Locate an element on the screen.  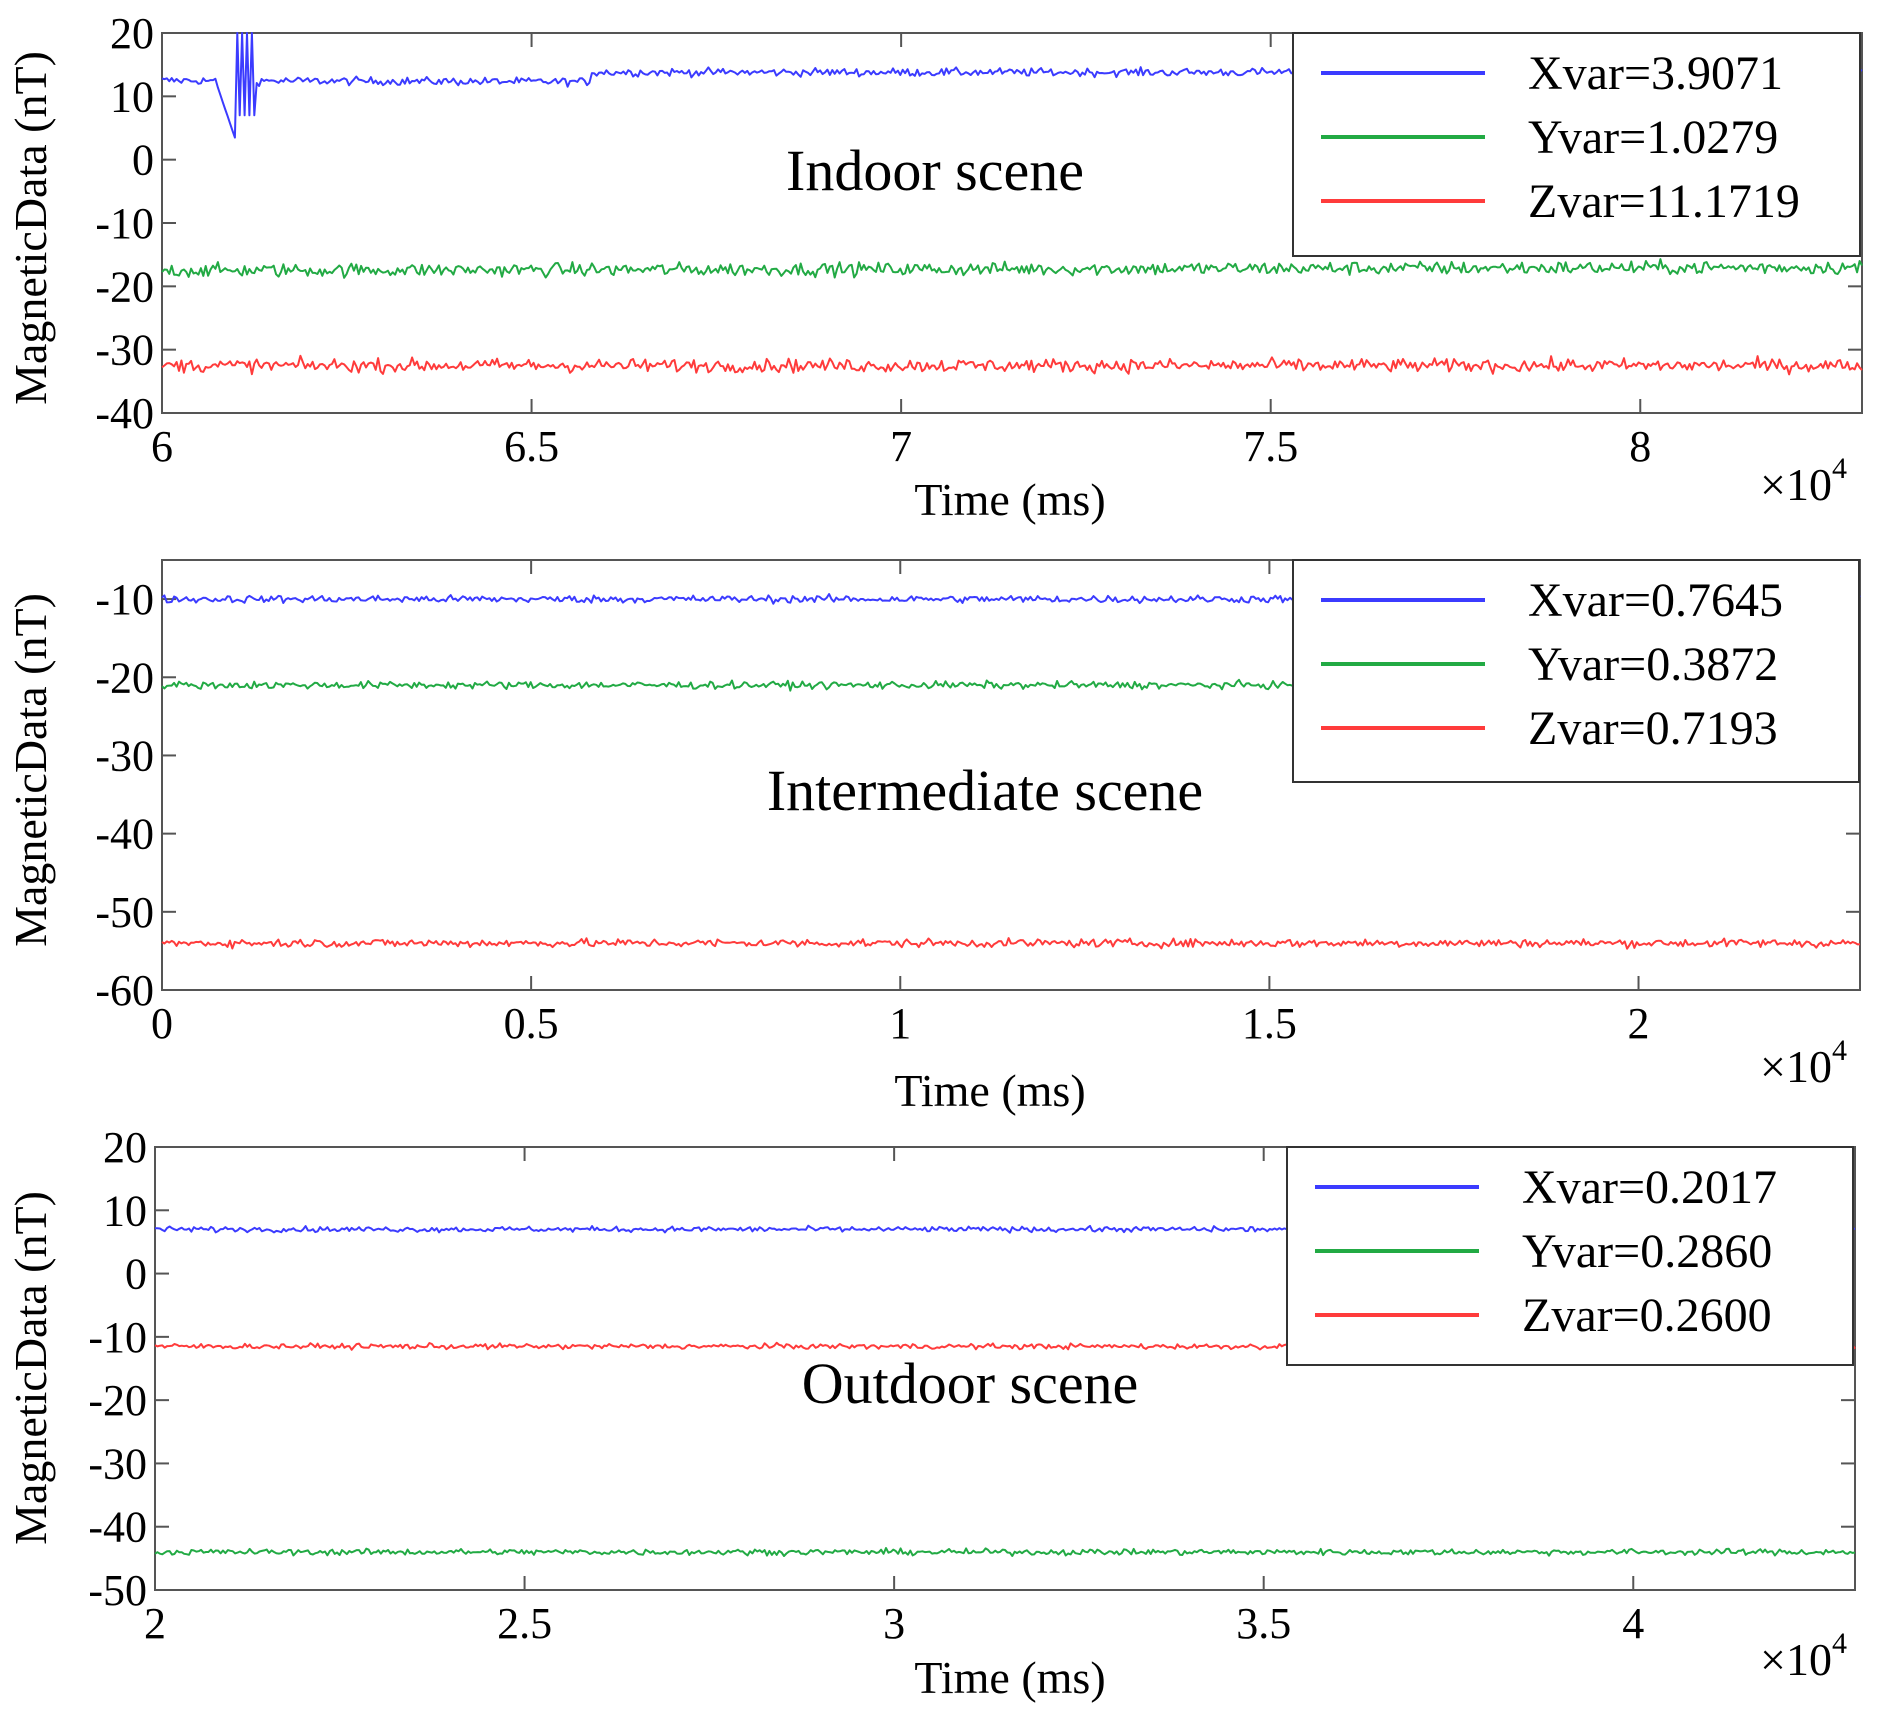
x-tick-label: 3.5 is located at coordinates (1263, 1623).